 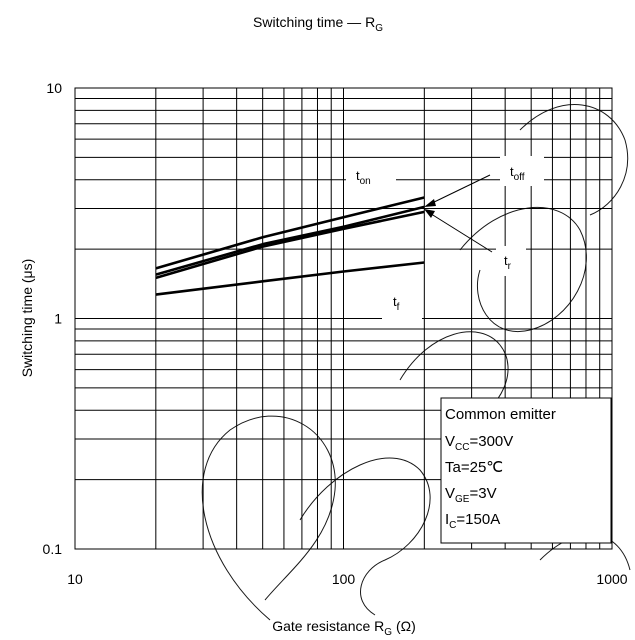 What do you see at coordinates (344, 628) in the screenshot?
I see `x-axis-label: Gate resistance RG (Ω)` at bounding box center [344, 628].